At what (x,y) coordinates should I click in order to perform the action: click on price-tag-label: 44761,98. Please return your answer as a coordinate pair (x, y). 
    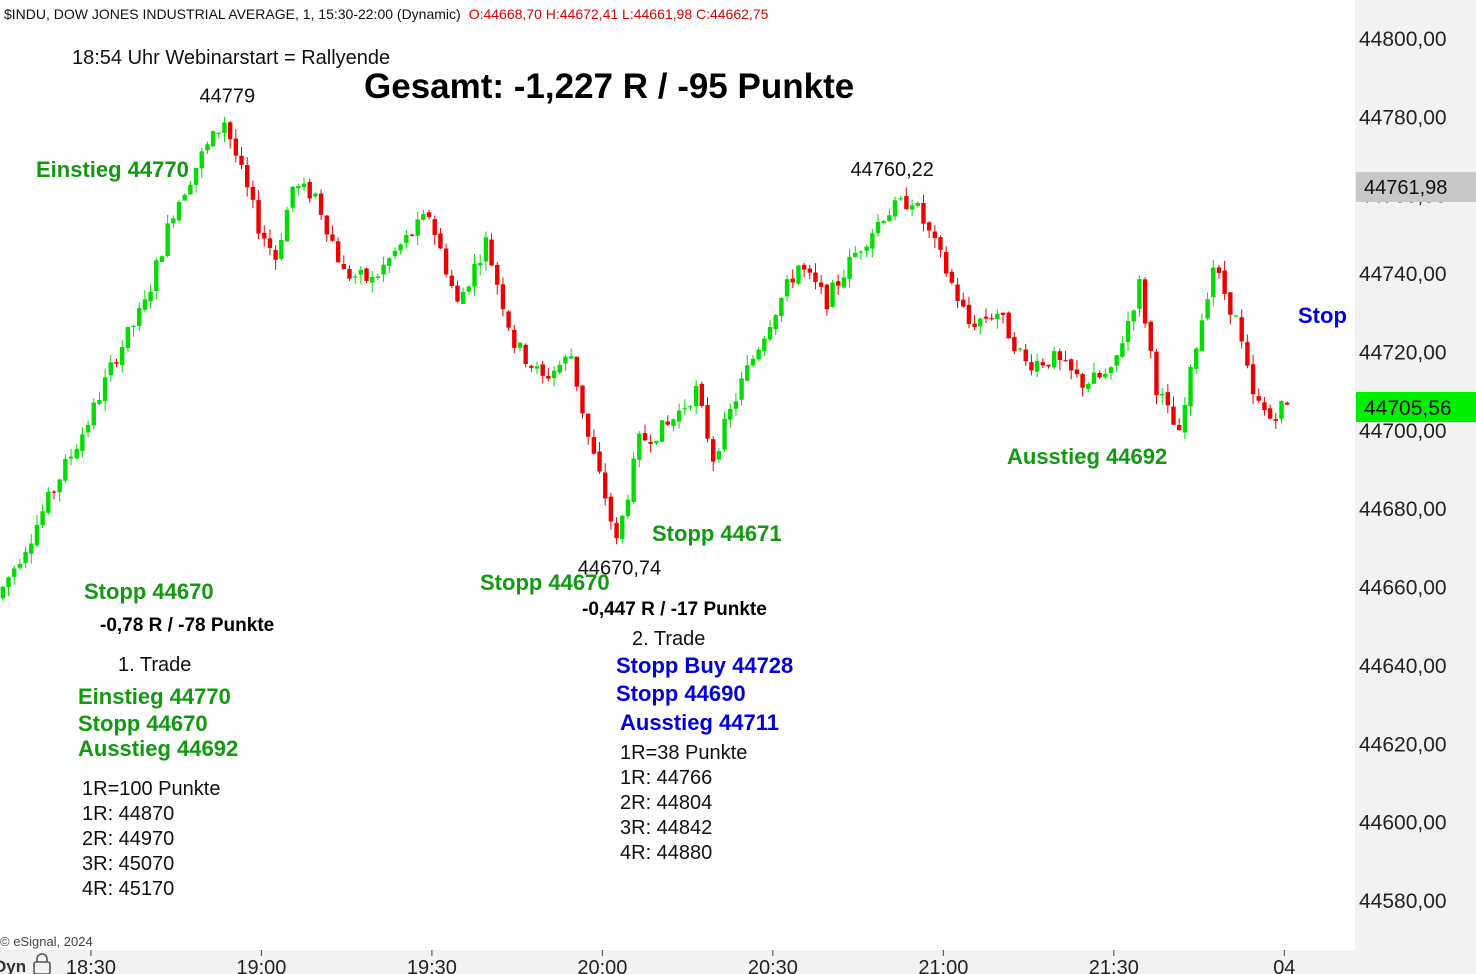
    Looking at the image, I should click on (1405, 188).